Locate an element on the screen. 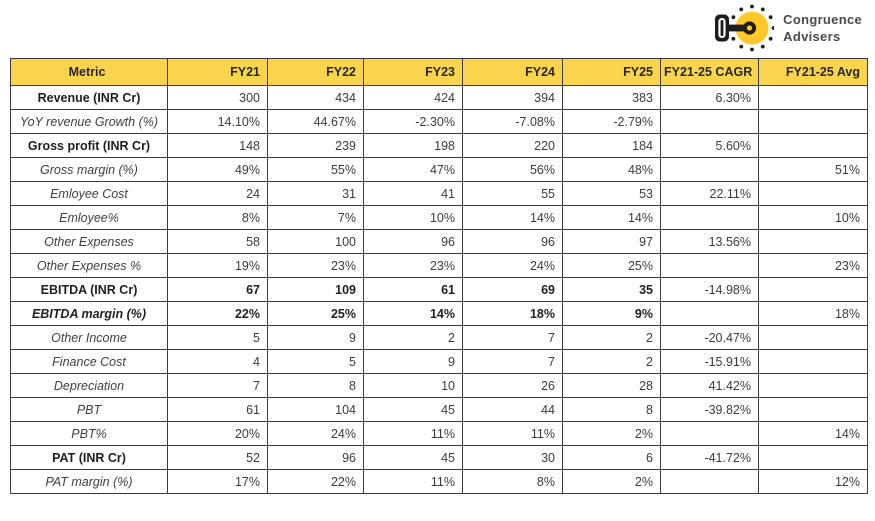  congruence-advisers-logo: Congruence Advisers is located at coordinates (787, 28).